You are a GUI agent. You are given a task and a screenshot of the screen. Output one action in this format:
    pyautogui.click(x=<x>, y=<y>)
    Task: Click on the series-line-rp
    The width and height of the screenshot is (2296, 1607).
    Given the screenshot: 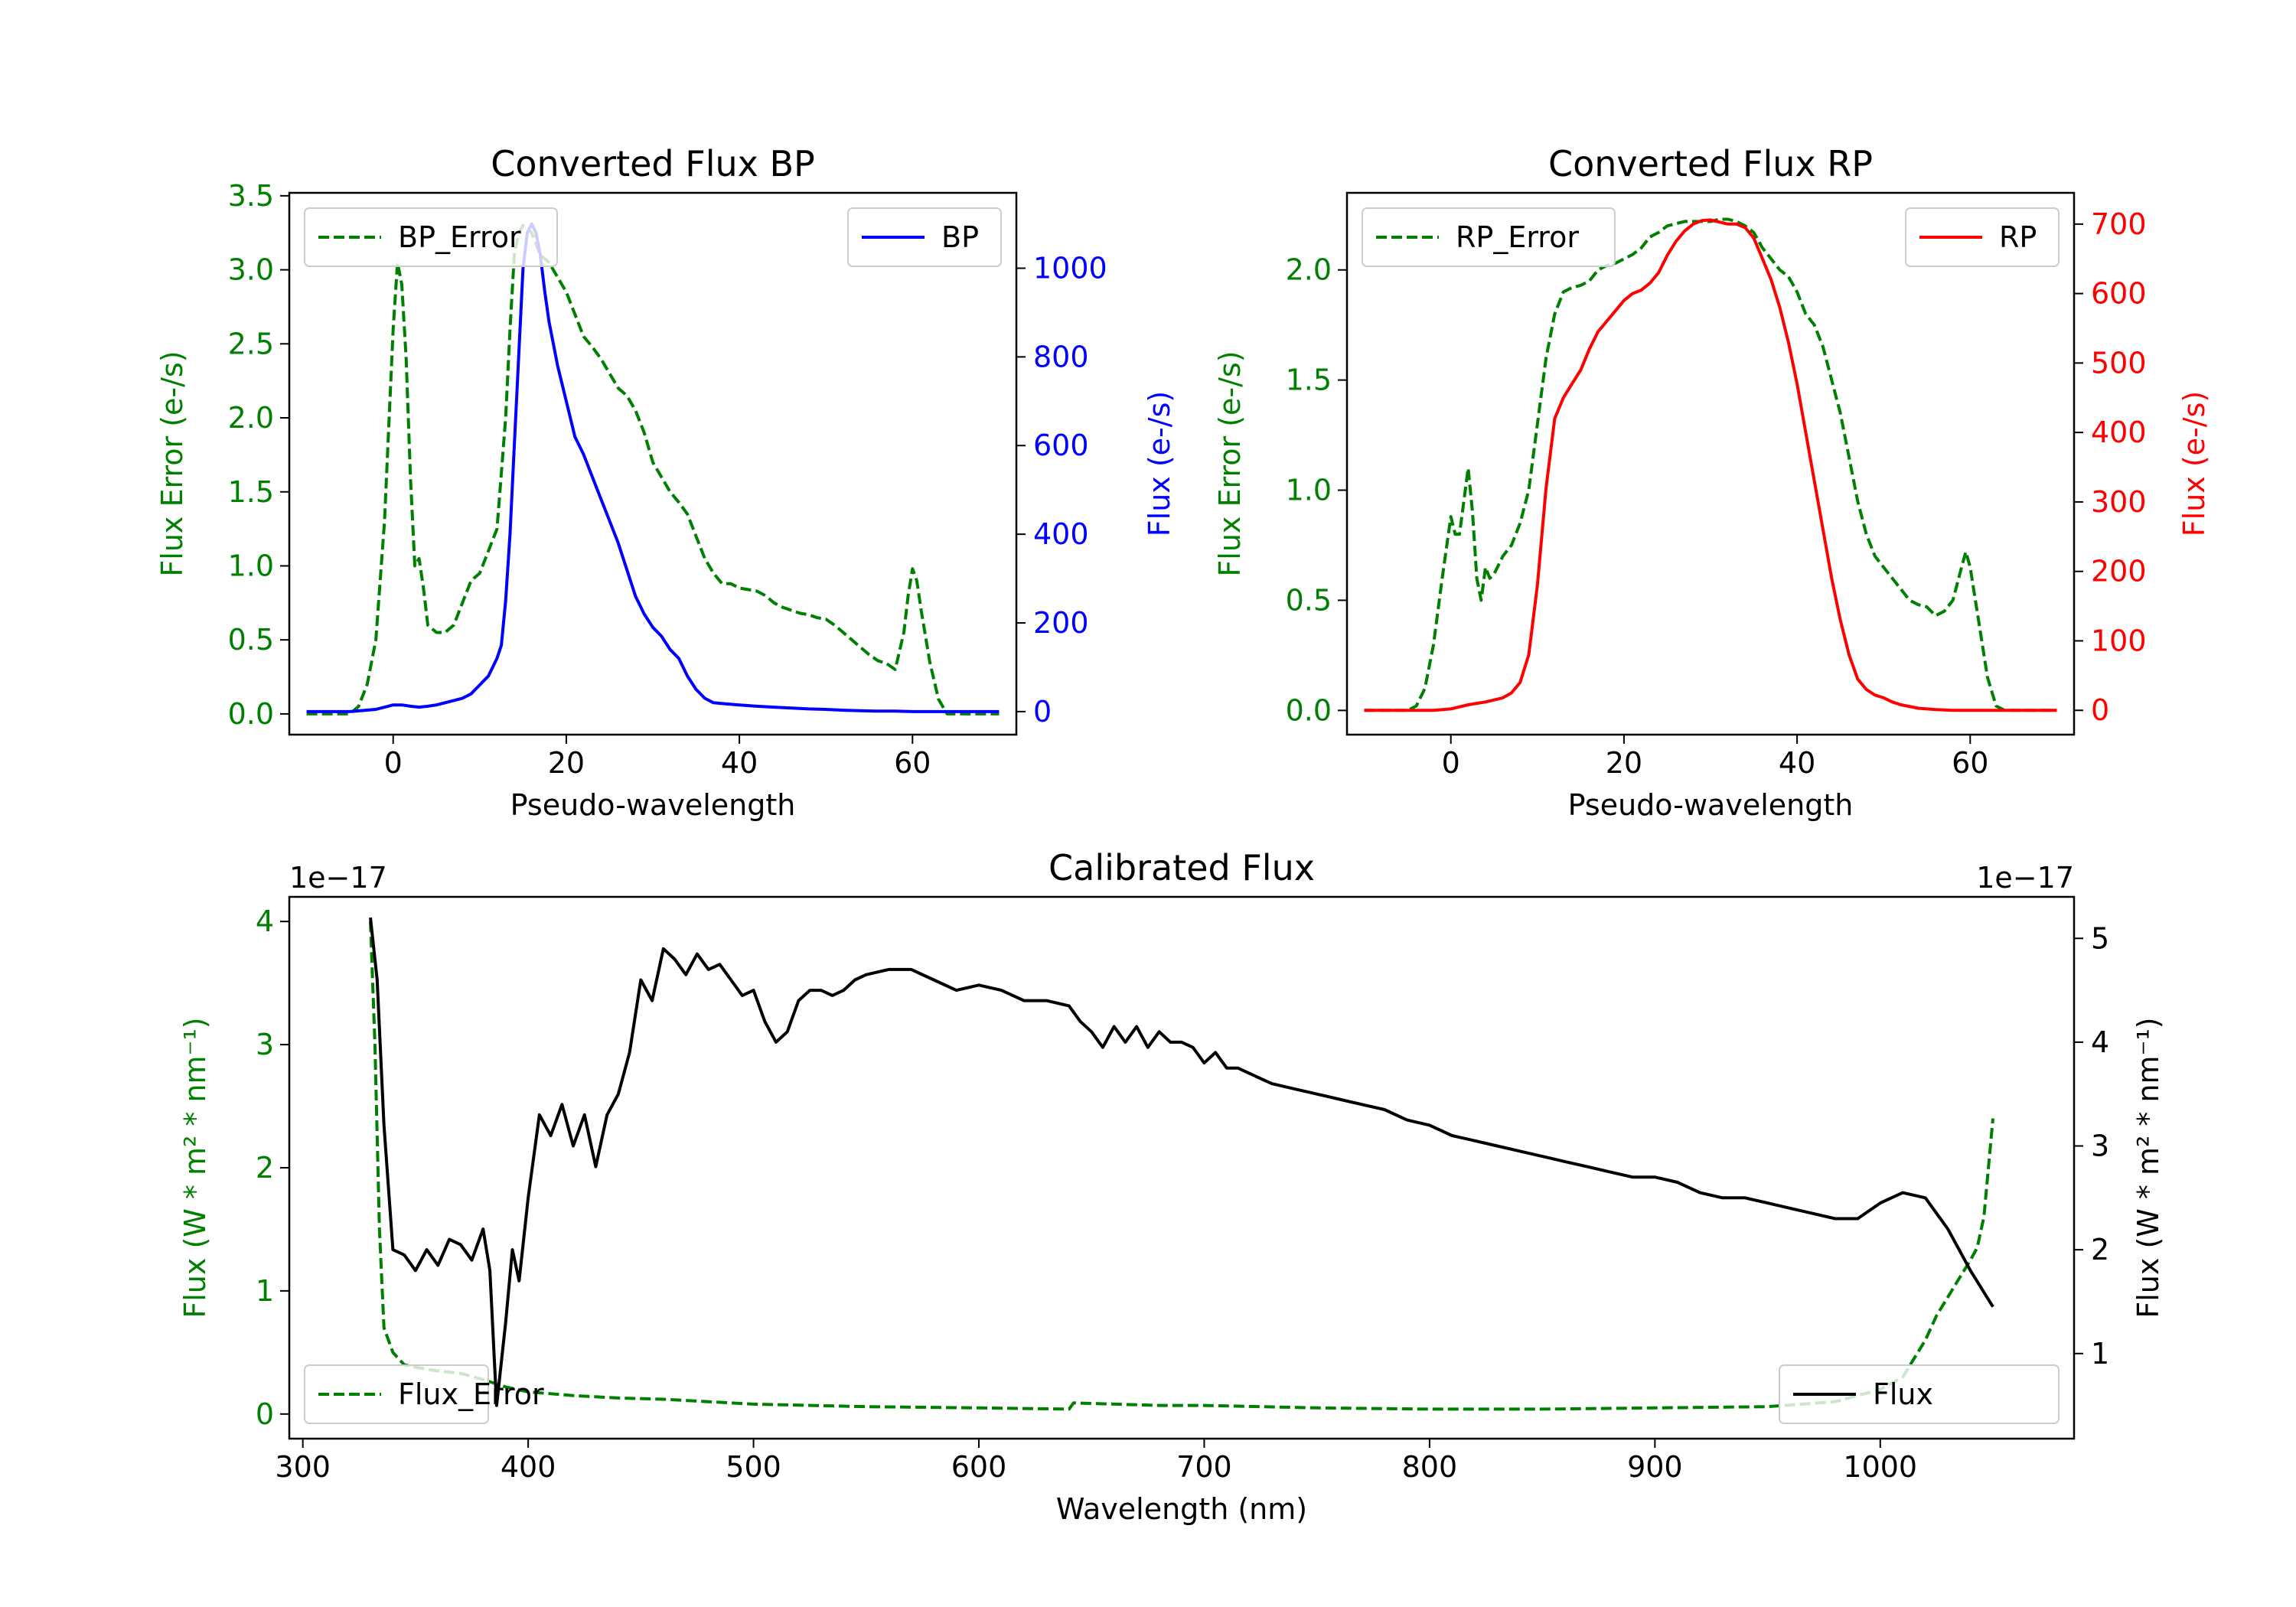 What is the action you would take?
    pyautogui.click(x=1710, y=465)
    